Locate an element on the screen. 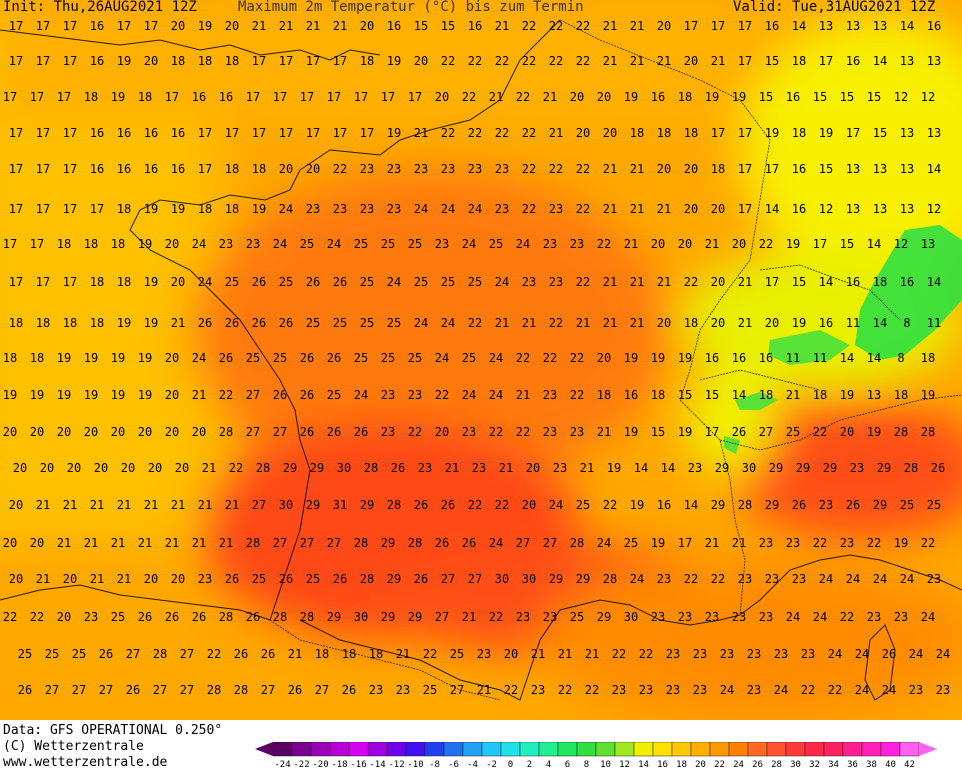 The height and width of the screenshot is (770, 962). legend-tick-label: 42 is located at coordinates (909, 765).